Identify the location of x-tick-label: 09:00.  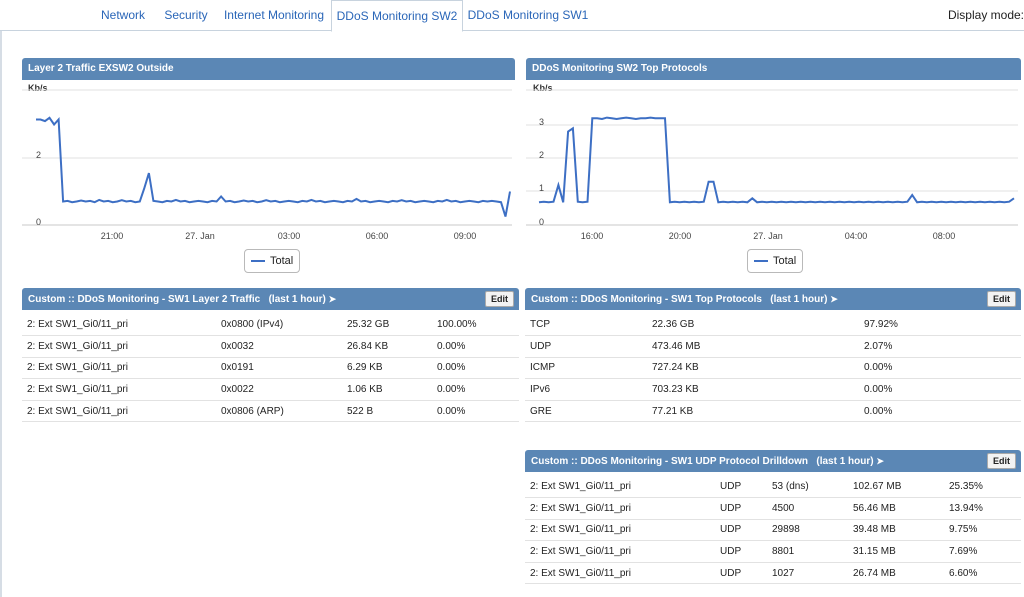
(465, 236).